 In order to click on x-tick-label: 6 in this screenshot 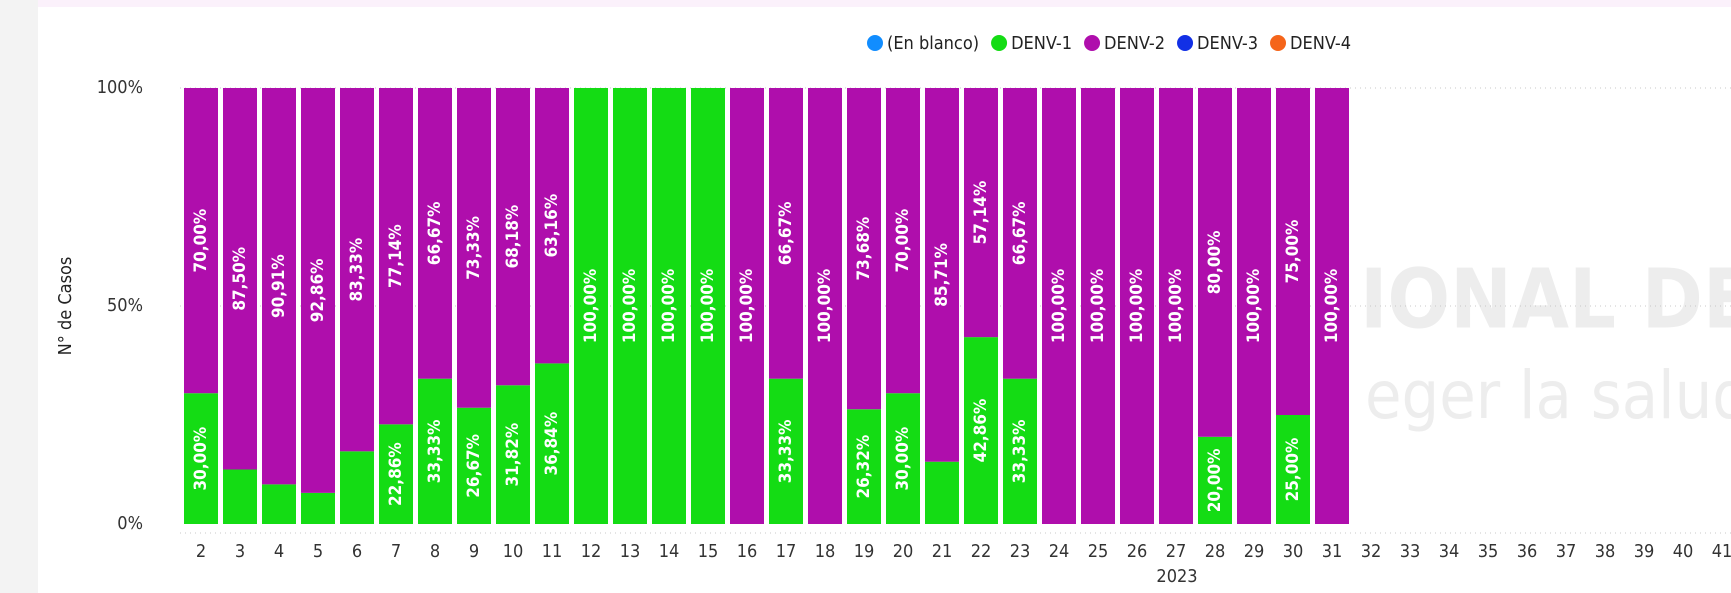, I will do `click(357, 551)`.